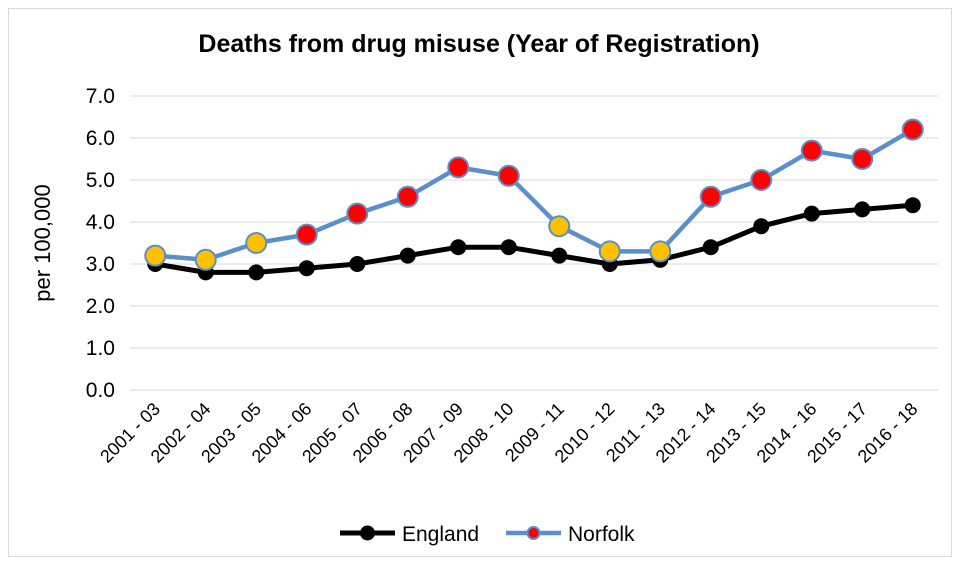  What do you see at coordinates (440, 534) in the screenshot?
I see `legend-label-england: England` at bounding box center [440, 534].